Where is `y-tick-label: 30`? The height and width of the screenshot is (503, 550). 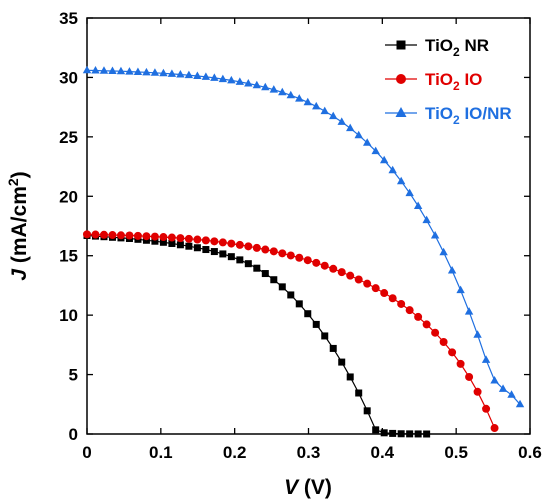
y-tick-label: 30 is located at coordinates (68, 77).